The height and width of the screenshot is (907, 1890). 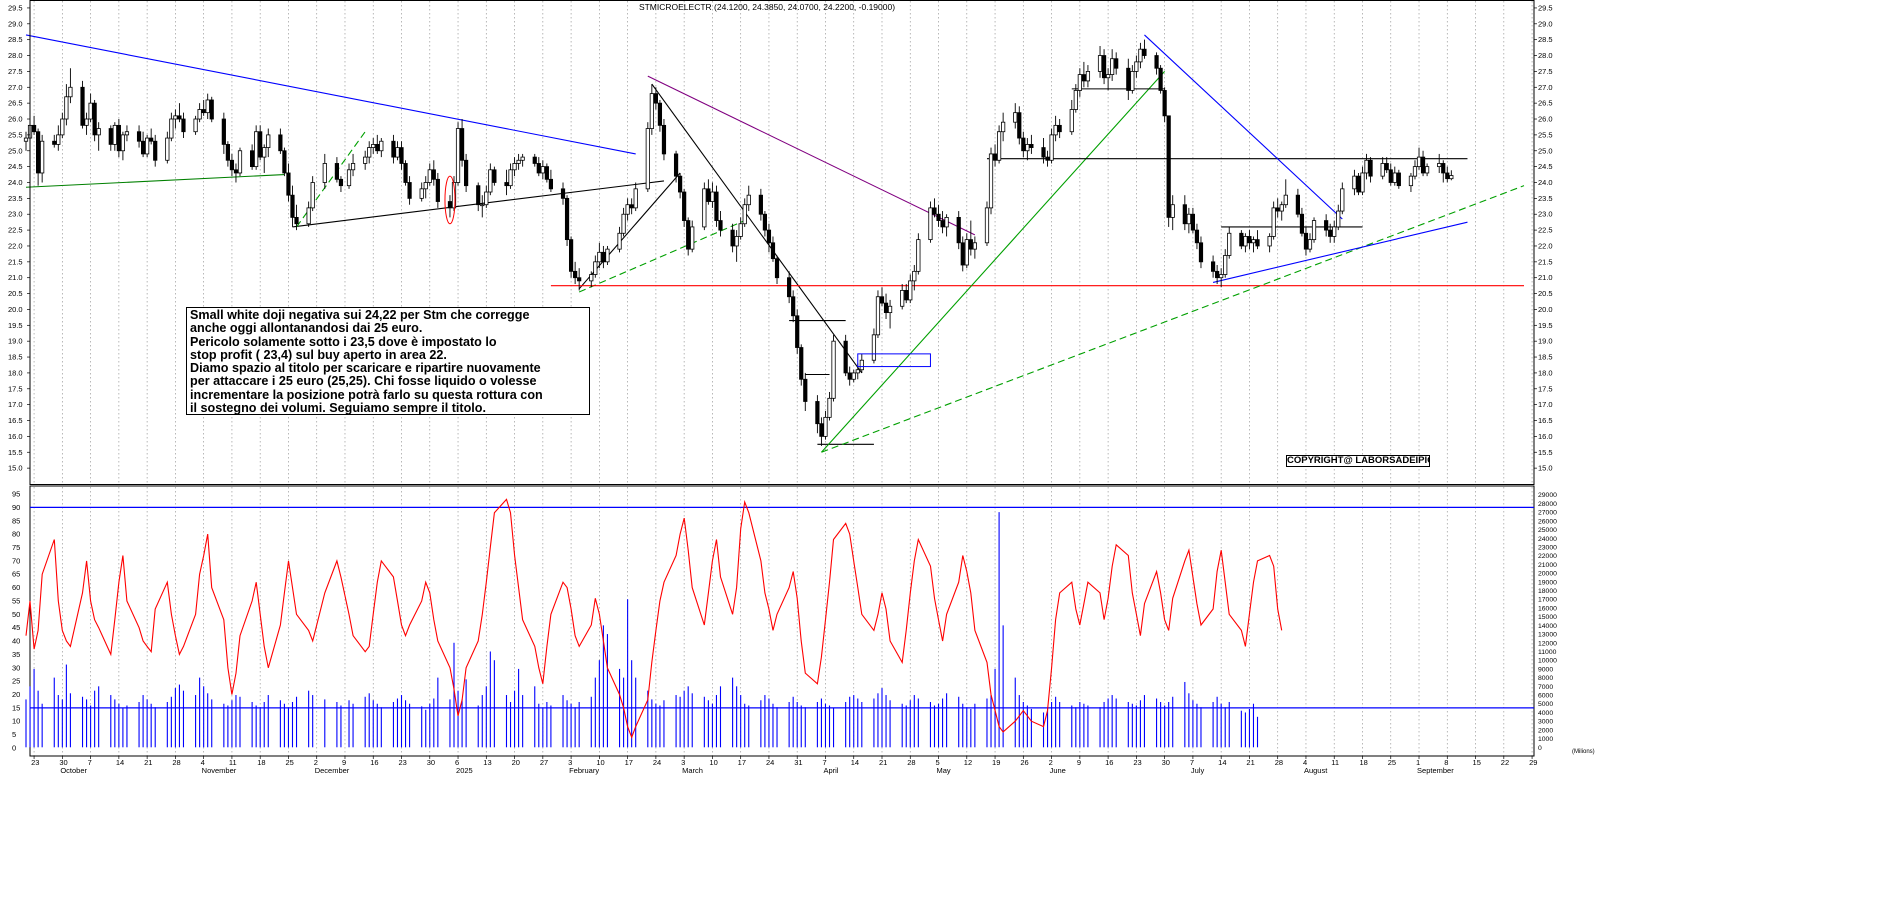 What do you see at coordinates (1505, 762) in the screenshot?
I see `x-tick-label: 22` at bounding box center [1505, 762].